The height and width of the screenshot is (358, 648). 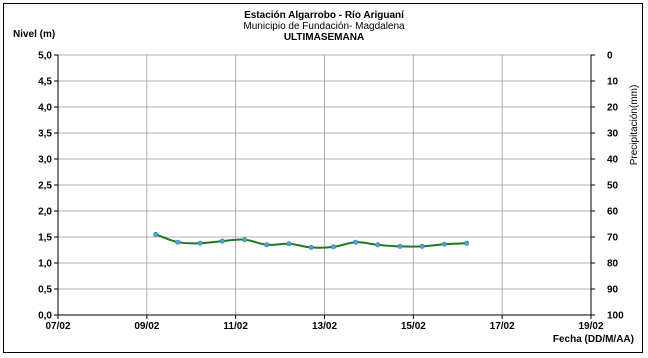 I want to click on y-tick-label: 3,5, so click(x=45, y=134).